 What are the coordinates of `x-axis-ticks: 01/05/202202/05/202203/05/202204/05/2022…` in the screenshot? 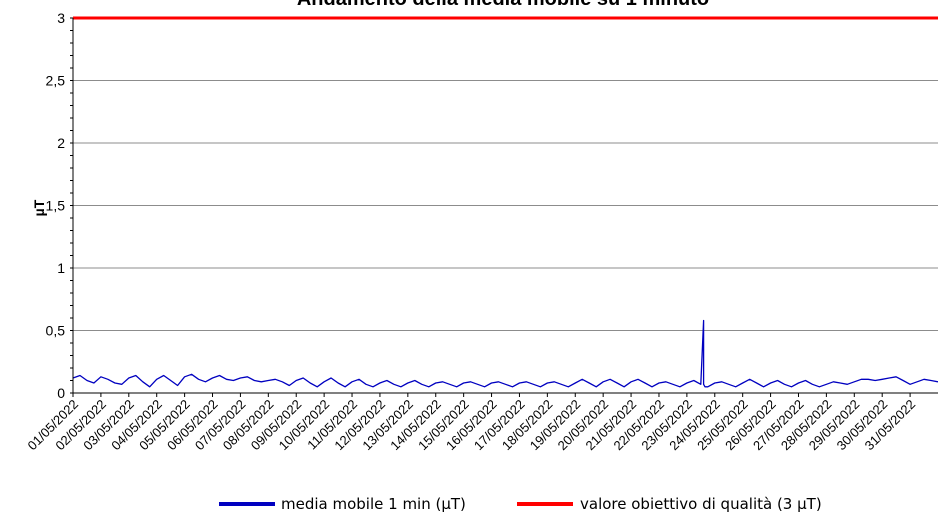 It's located at (471, 425).